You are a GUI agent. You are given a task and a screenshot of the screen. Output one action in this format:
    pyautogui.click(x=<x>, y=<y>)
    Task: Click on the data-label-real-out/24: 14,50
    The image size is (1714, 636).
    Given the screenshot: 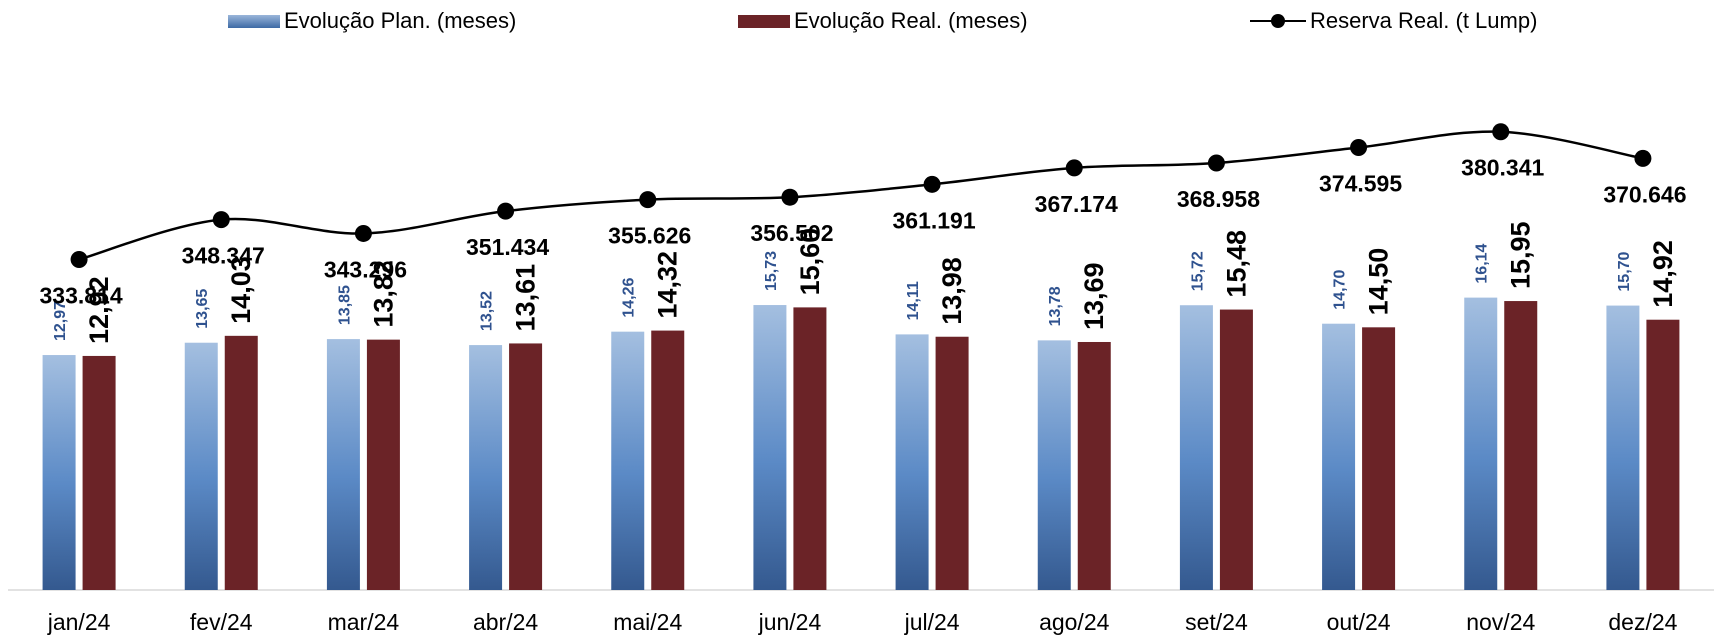 What is the action you would take?
    pyautogui.click(x=1379, y=282)
    